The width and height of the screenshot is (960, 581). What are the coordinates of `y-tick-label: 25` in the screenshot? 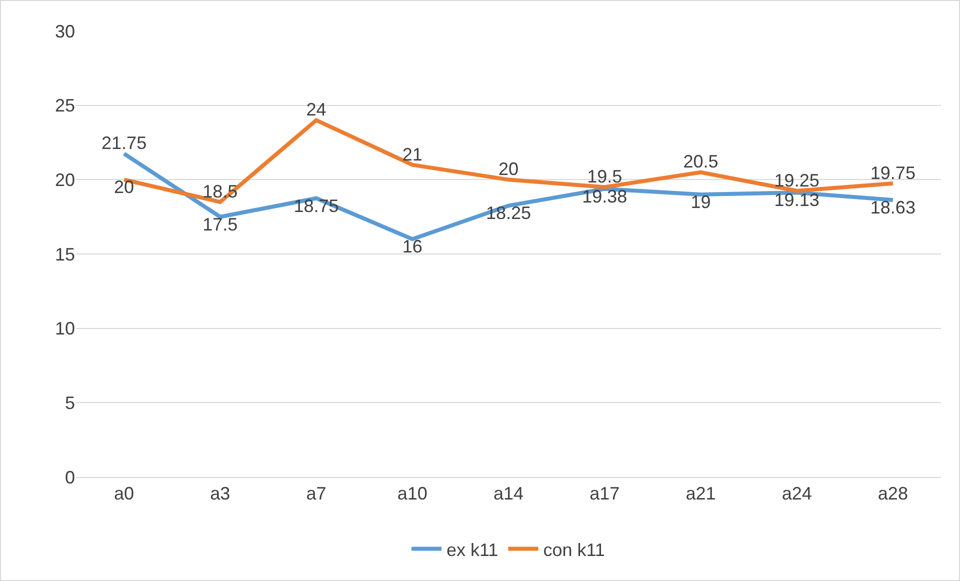 It's located at (64, 106).